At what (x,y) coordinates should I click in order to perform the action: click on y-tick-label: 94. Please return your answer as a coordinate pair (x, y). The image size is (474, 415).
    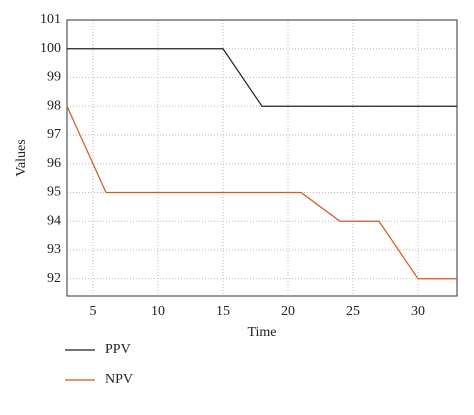
    Looking at the image, I should click on (54, 220).